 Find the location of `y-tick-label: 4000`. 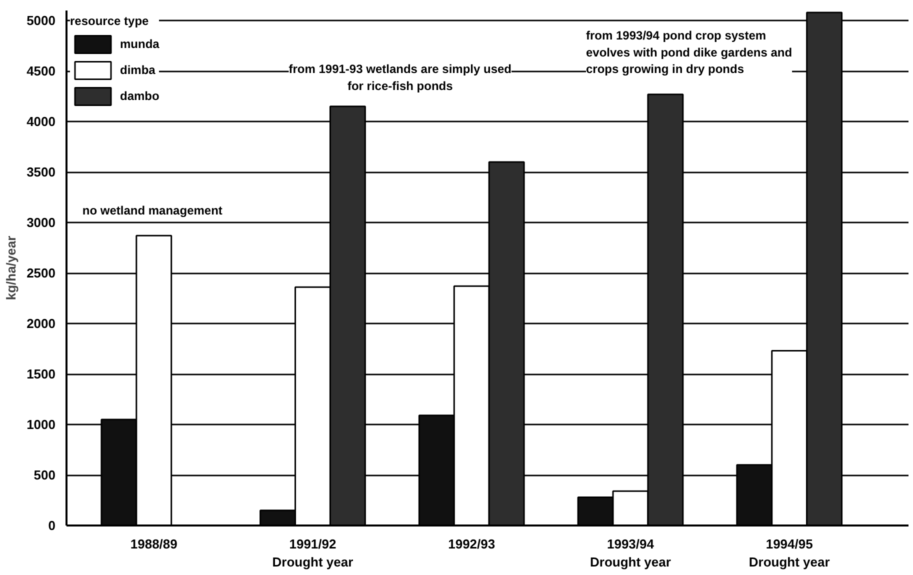

y-tick-label: 4000 is located at coordinates (41, 122).